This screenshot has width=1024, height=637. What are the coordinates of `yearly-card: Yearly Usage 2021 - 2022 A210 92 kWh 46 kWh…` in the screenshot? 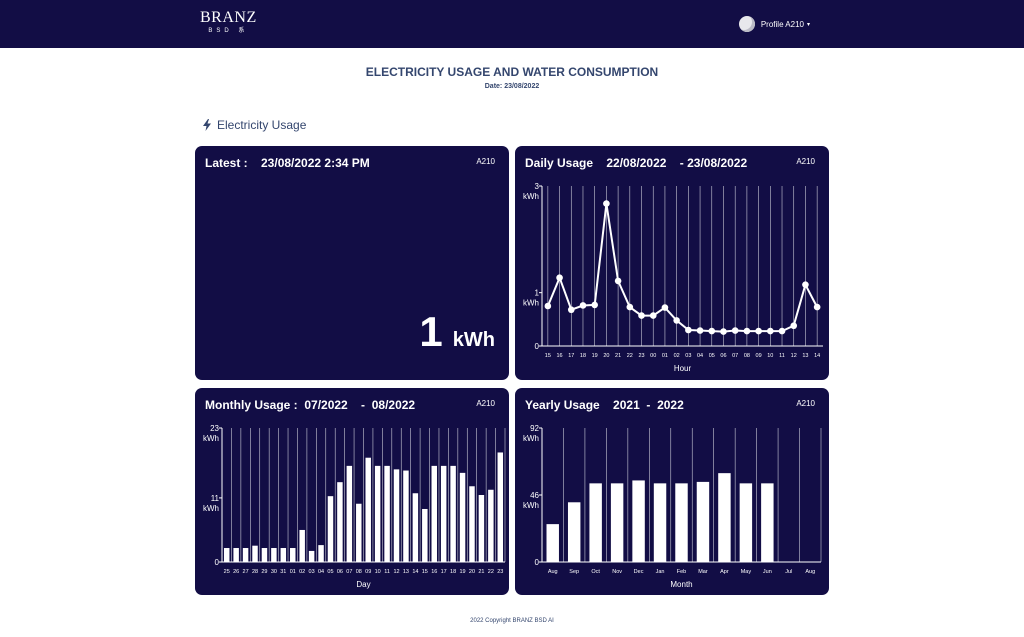 It's located at (672, 491).